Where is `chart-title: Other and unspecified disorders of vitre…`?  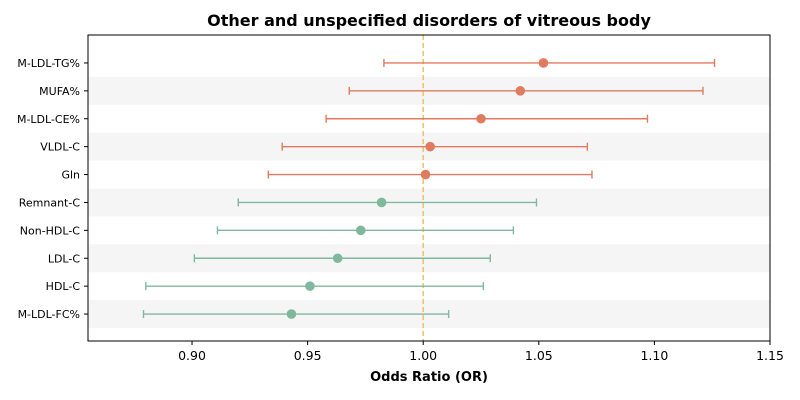
chart-title: Other and unspecified disorders of vitre… is located at coordinates (429, 20).